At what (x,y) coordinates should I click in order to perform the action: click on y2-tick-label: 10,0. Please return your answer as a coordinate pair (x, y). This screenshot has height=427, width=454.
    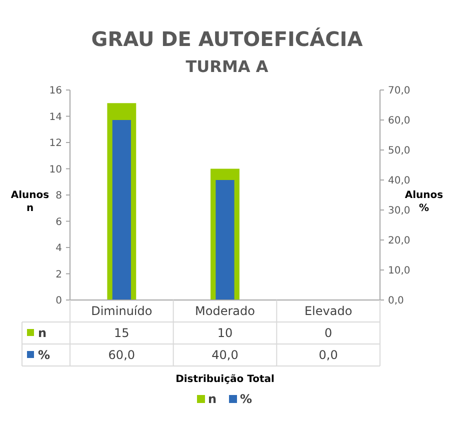
    Looking at the image, I should click on (399, 271).